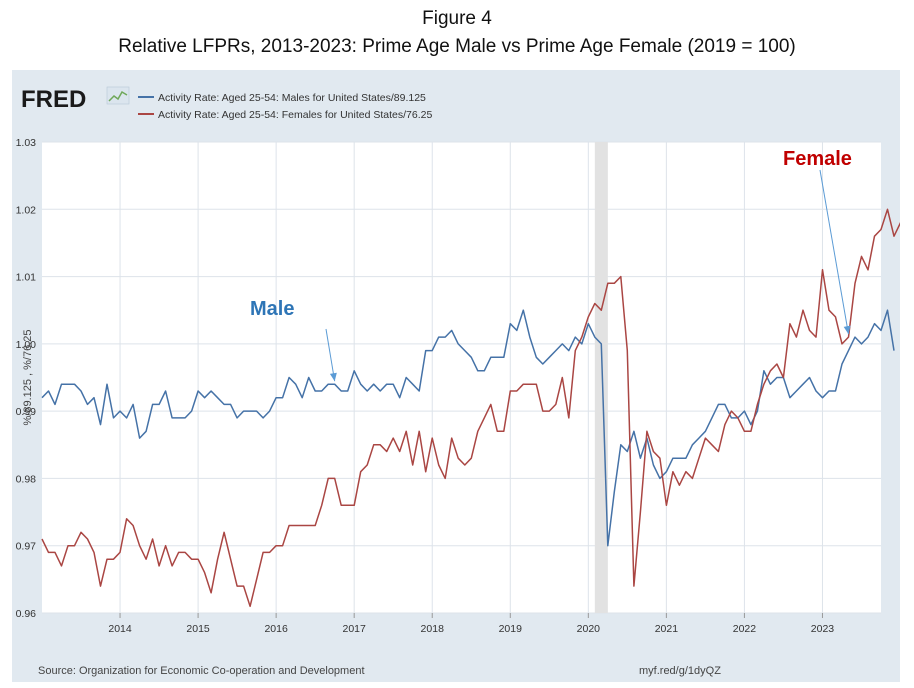 The height and width of the screenshot is (688, 914). What do you see at coordinates (355, 629) in the screenshot?
I see `x-tick-label: 2017` at bounding box center [355, 629].